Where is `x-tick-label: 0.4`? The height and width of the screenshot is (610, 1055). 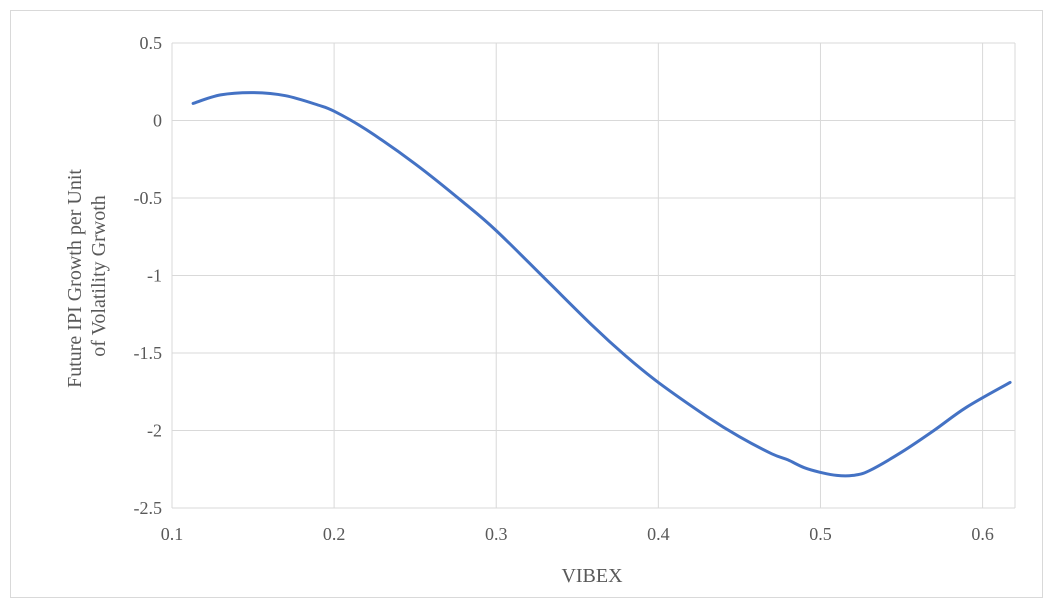
x-tick-label: 0.4 is located at coordinates (658, 534).